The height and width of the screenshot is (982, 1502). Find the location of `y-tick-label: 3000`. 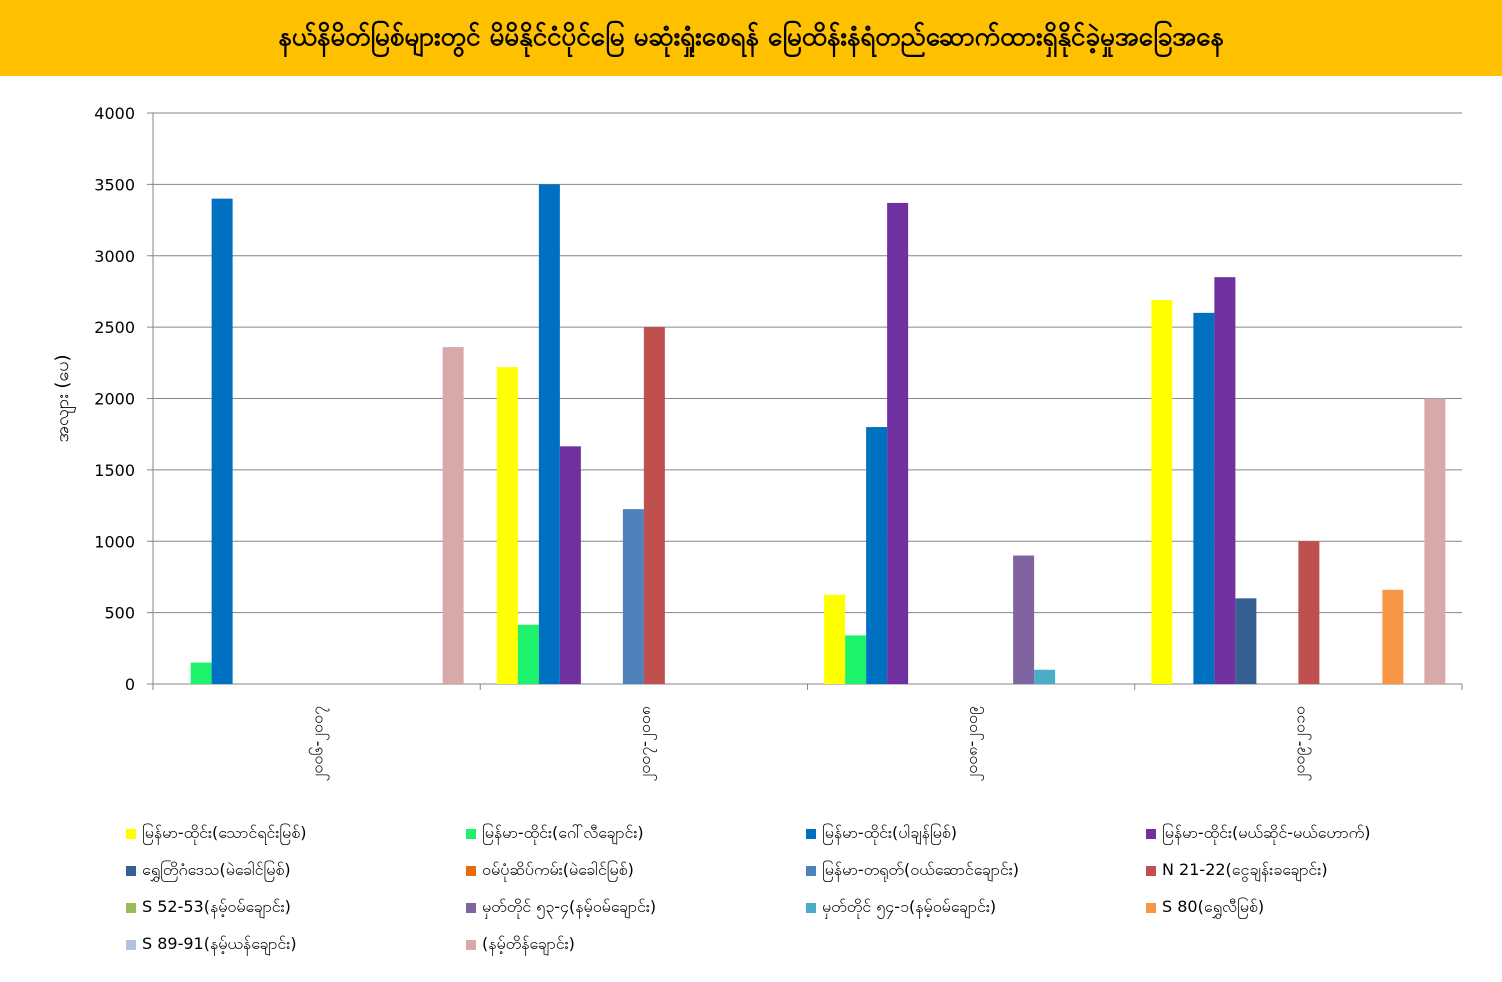

y-tick-label: 3000 is located at coordinates (114, 256).